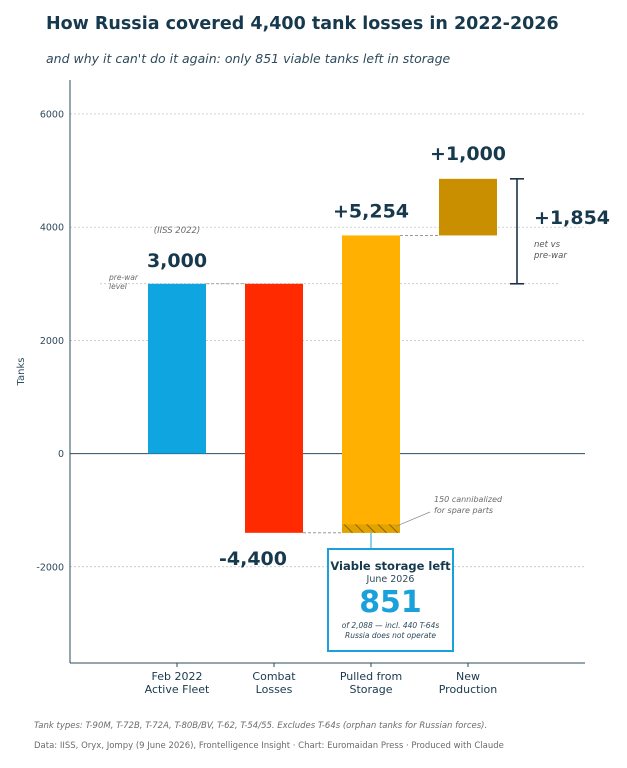 Image resolution: width=627 pixels, height=768 pixels. What do you see at coordinates (370, 689) in the screenshot?
I see `x-tick-label: Storage` at bounding box center [370, 689].